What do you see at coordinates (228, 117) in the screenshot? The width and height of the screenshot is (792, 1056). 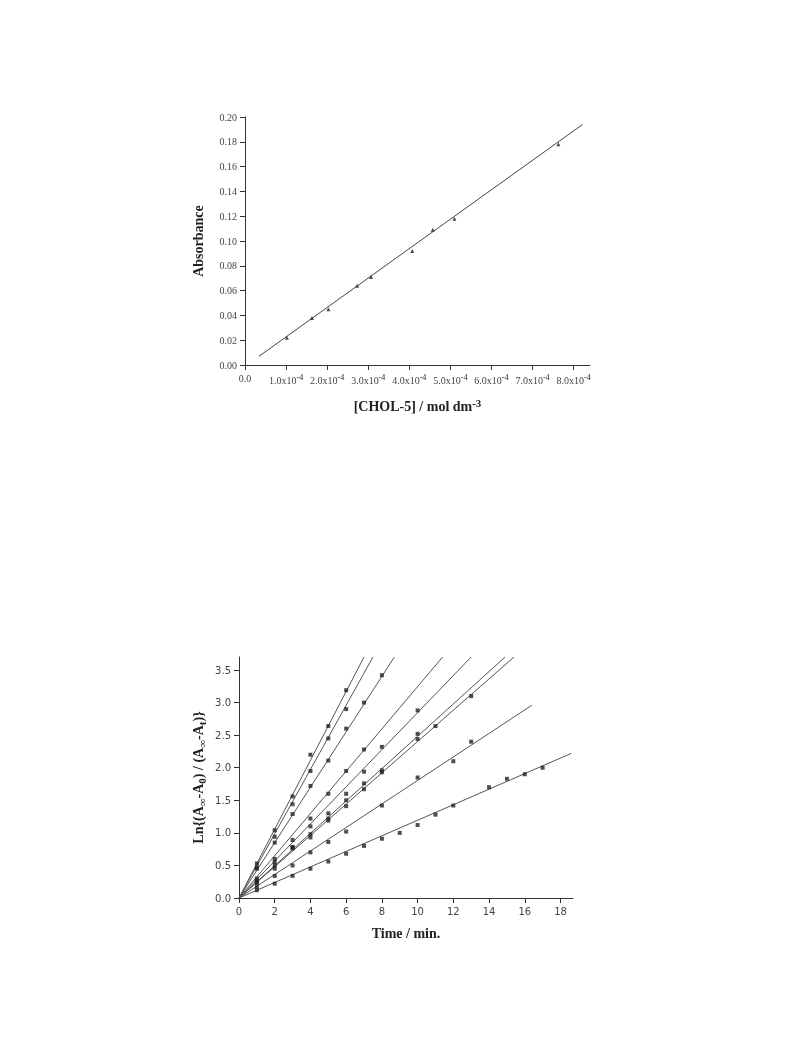 I see `y-tick-label: 0.20` at bounding box center [228, 117].